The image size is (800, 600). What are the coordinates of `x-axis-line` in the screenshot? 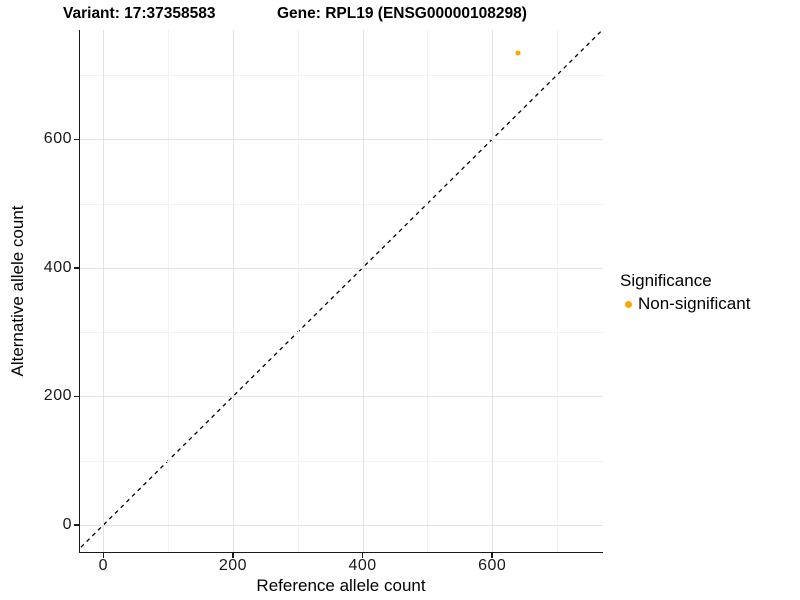 It's located at (341, 553).